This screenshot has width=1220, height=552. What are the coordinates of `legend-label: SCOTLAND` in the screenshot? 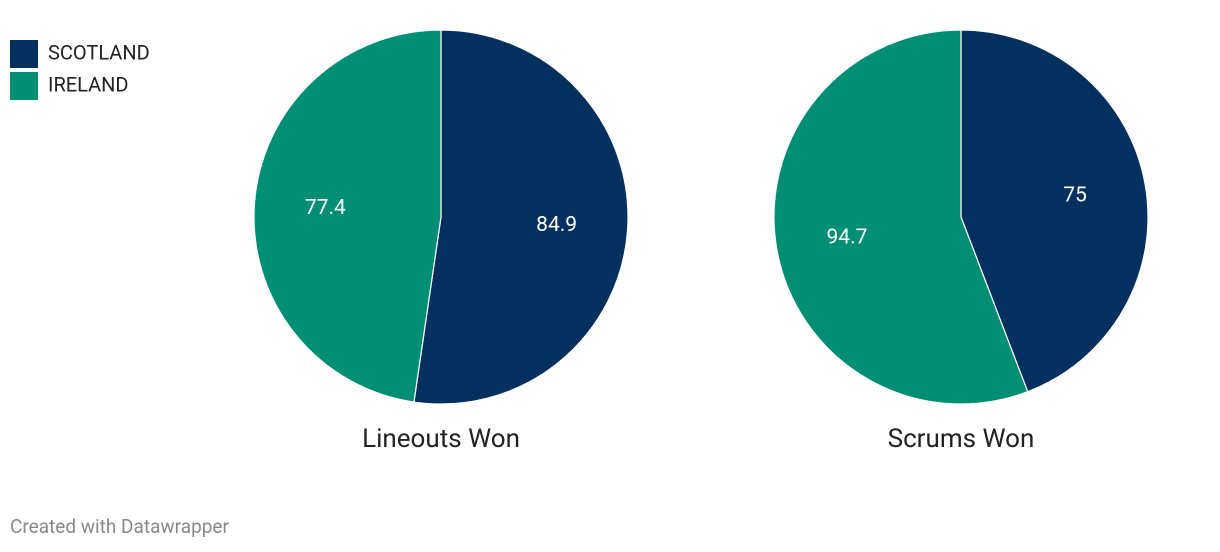 It's located at (99, 52).